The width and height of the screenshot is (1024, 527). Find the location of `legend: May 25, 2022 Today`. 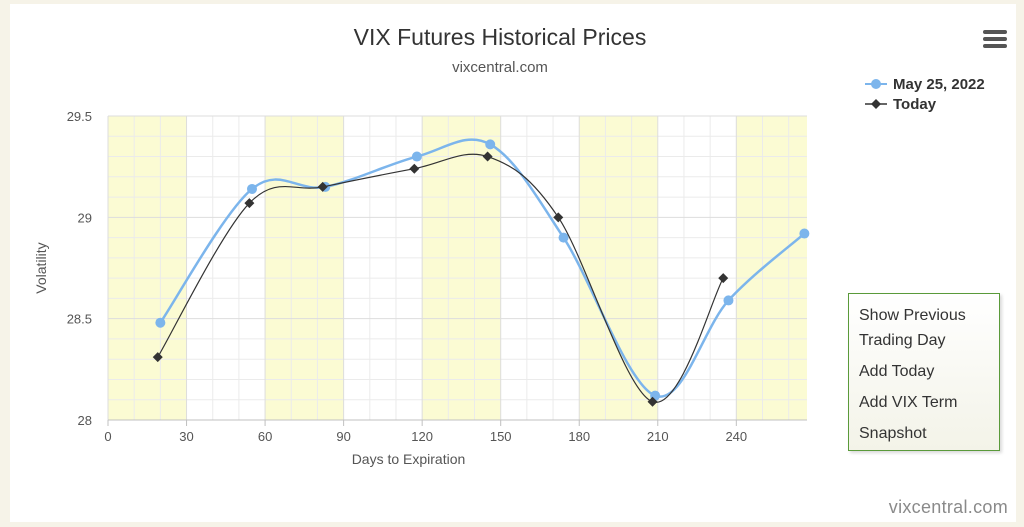

legend: May 25, 2022 Today is located at coordinates (925, 94).